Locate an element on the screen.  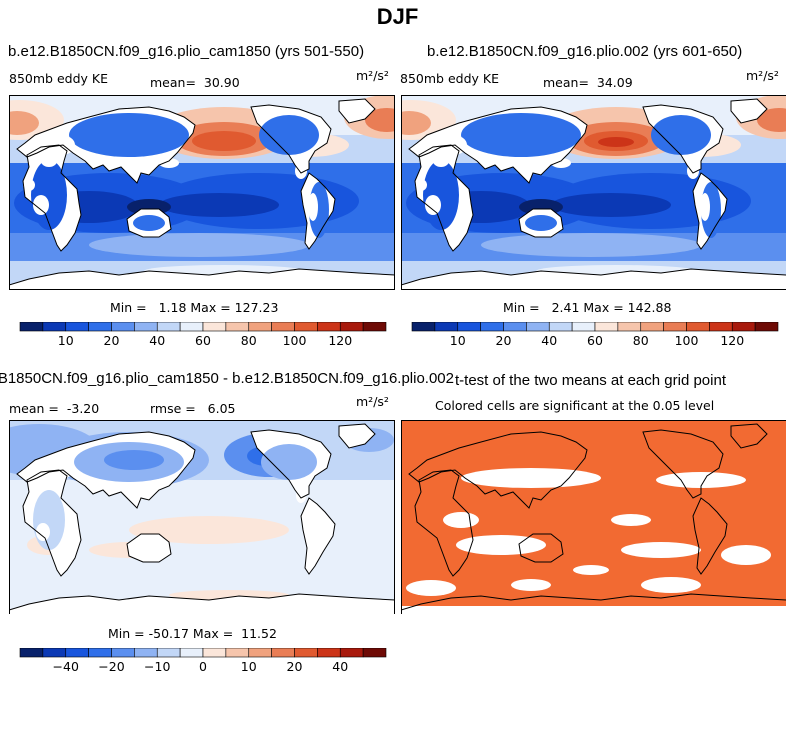
panel1-colorbar-tick-5: 100 is located at coordinates (295, 340).